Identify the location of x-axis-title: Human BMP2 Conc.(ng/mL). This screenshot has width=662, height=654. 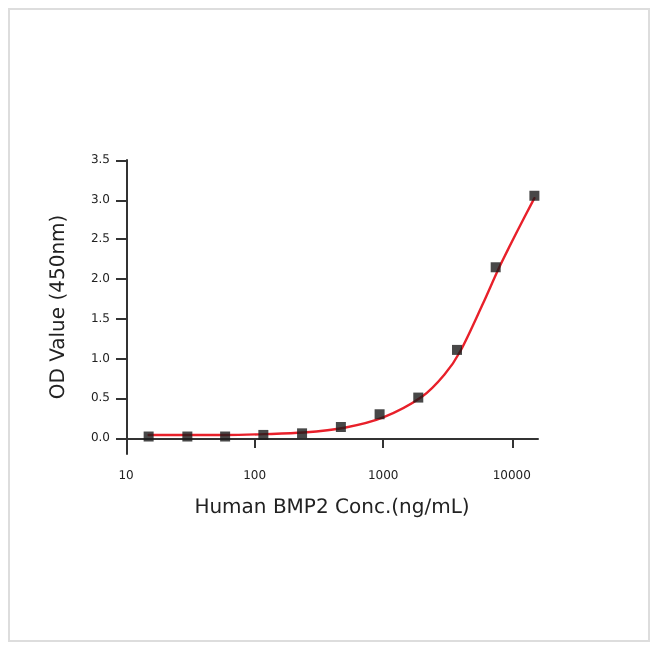
(332, 508).